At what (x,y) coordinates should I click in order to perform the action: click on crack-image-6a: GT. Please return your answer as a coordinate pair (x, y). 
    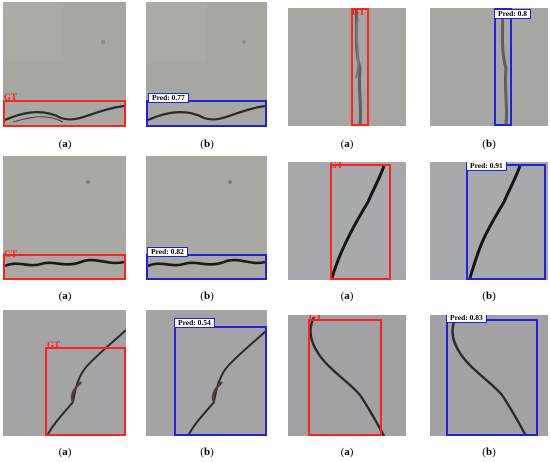
    Looking at the image, I should click on (347, 375).